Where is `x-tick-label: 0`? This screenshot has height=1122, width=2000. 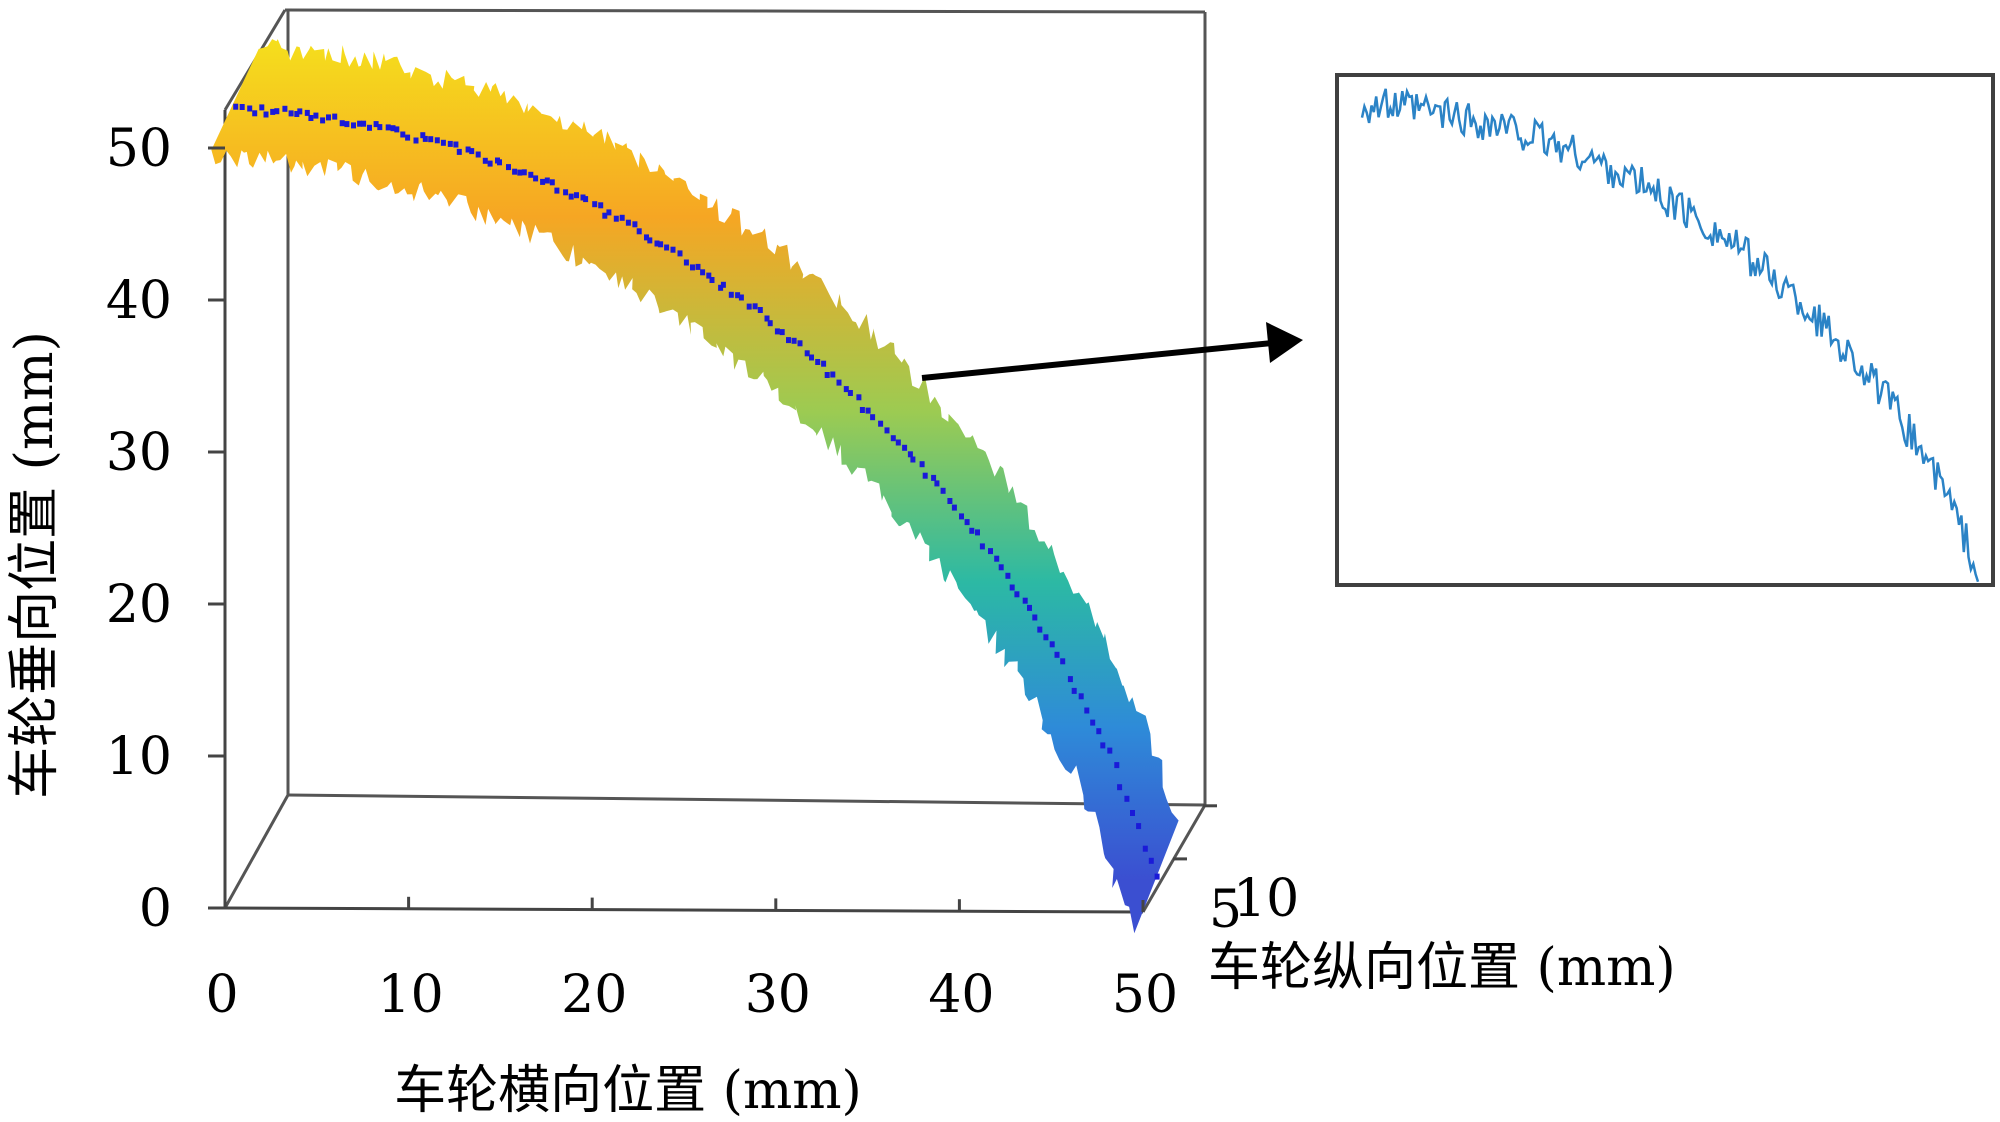
x-tick-label: 0 is located at coordinates (221, 995).